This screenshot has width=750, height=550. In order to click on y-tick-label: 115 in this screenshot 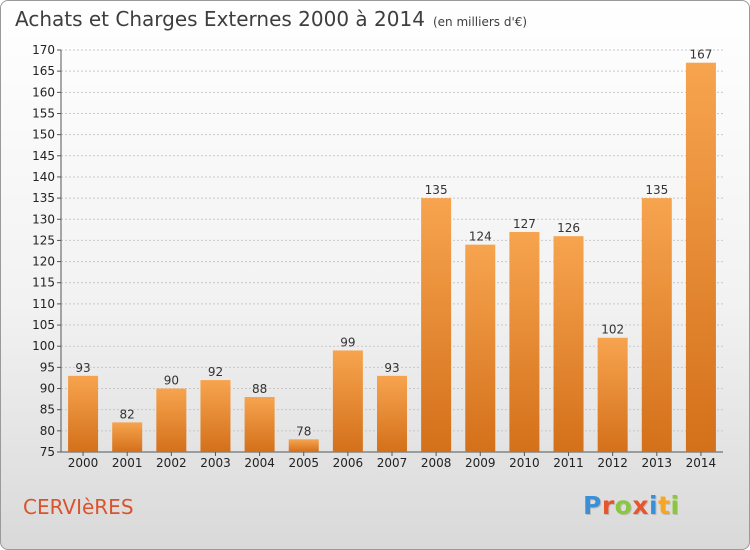, I will do `click(43, 283)`.